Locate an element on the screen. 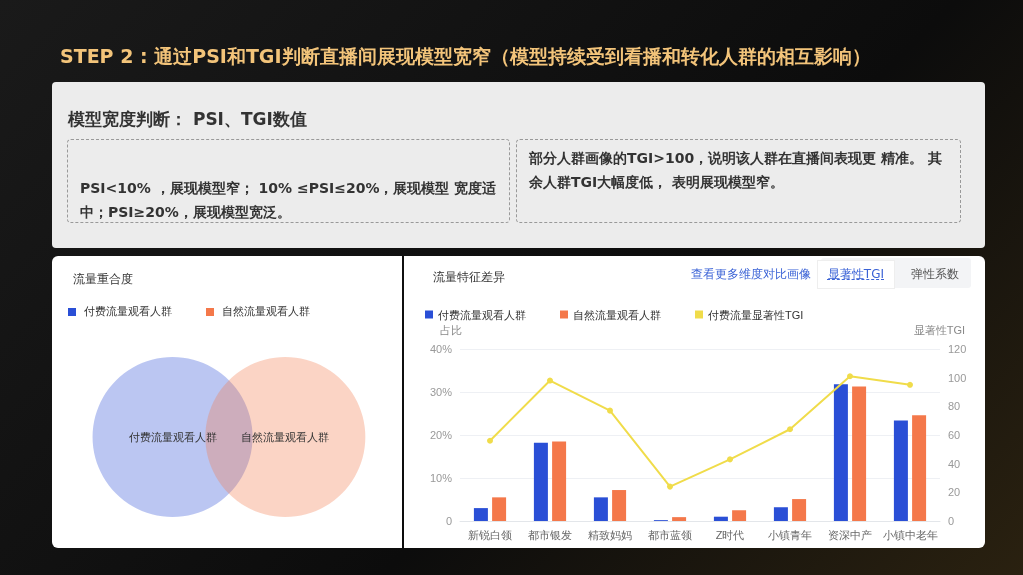 The height and width of the screenshot is (575, 1023). y-tick-label: 30% is located at coordinates (441, 392).